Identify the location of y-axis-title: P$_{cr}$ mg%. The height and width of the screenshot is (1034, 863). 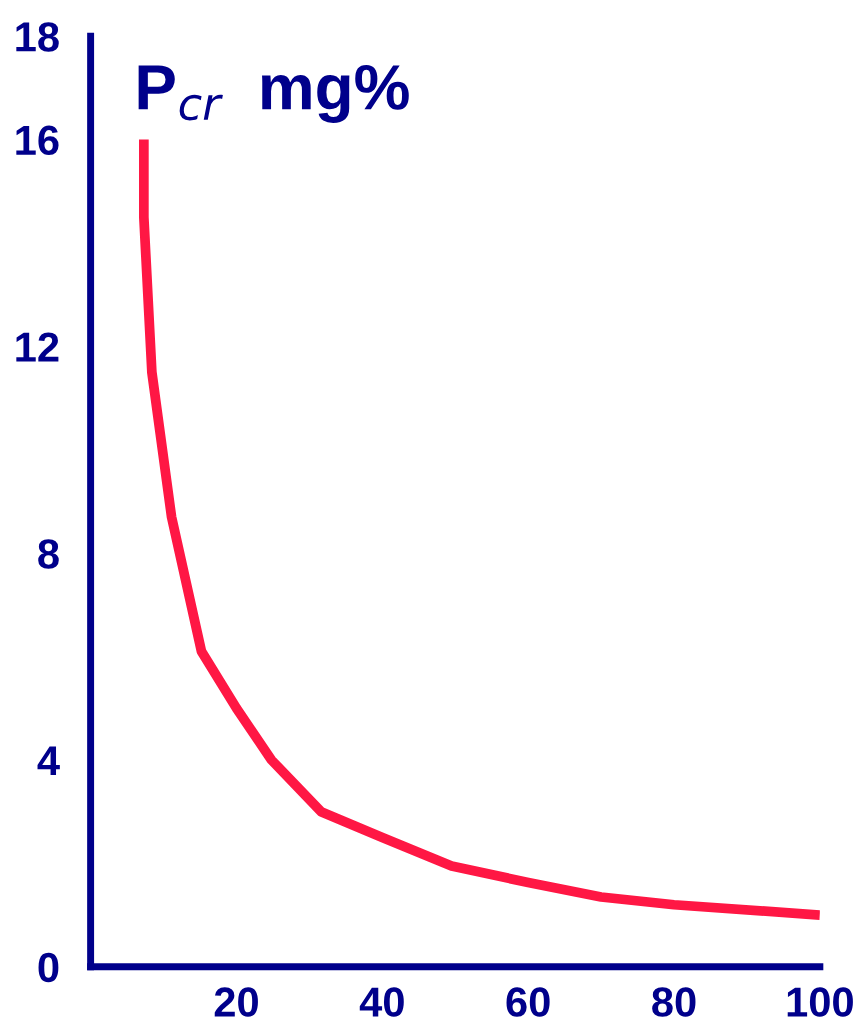
(273, 93).